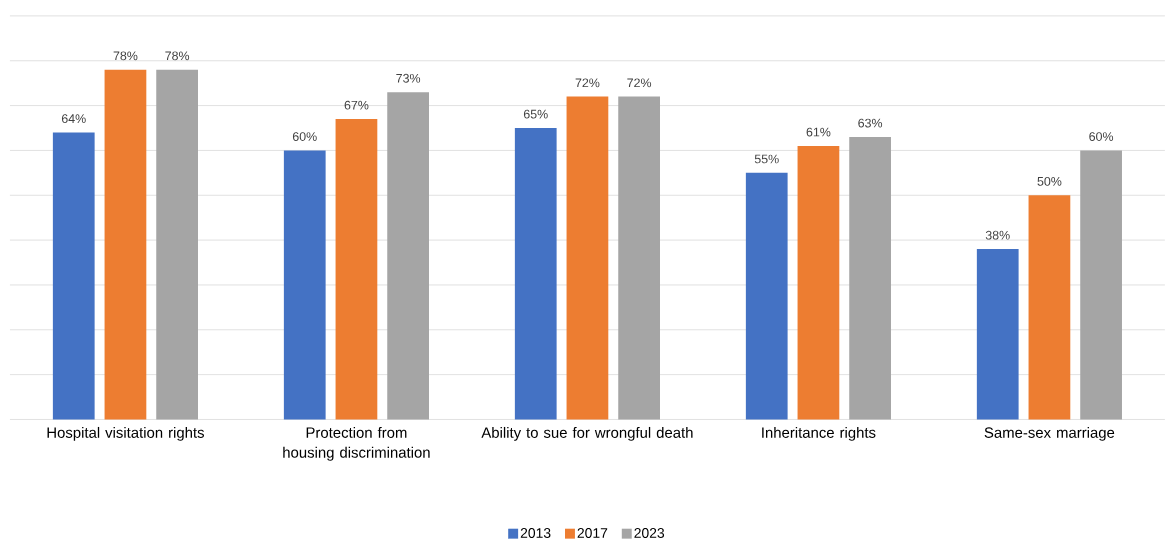  What do you see at coordinates (73, 118) in the screenshot?
I see `data-label: 64%` at bounding box center [73, 118].